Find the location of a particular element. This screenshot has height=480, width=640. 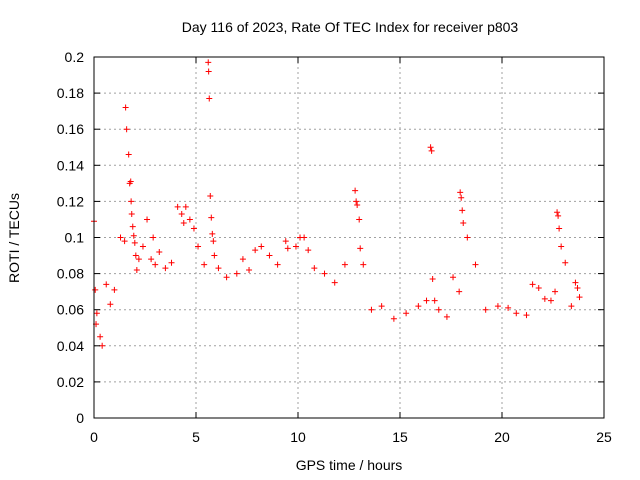

y-tick-label: 0.02 is located at coordinates (70, 382).